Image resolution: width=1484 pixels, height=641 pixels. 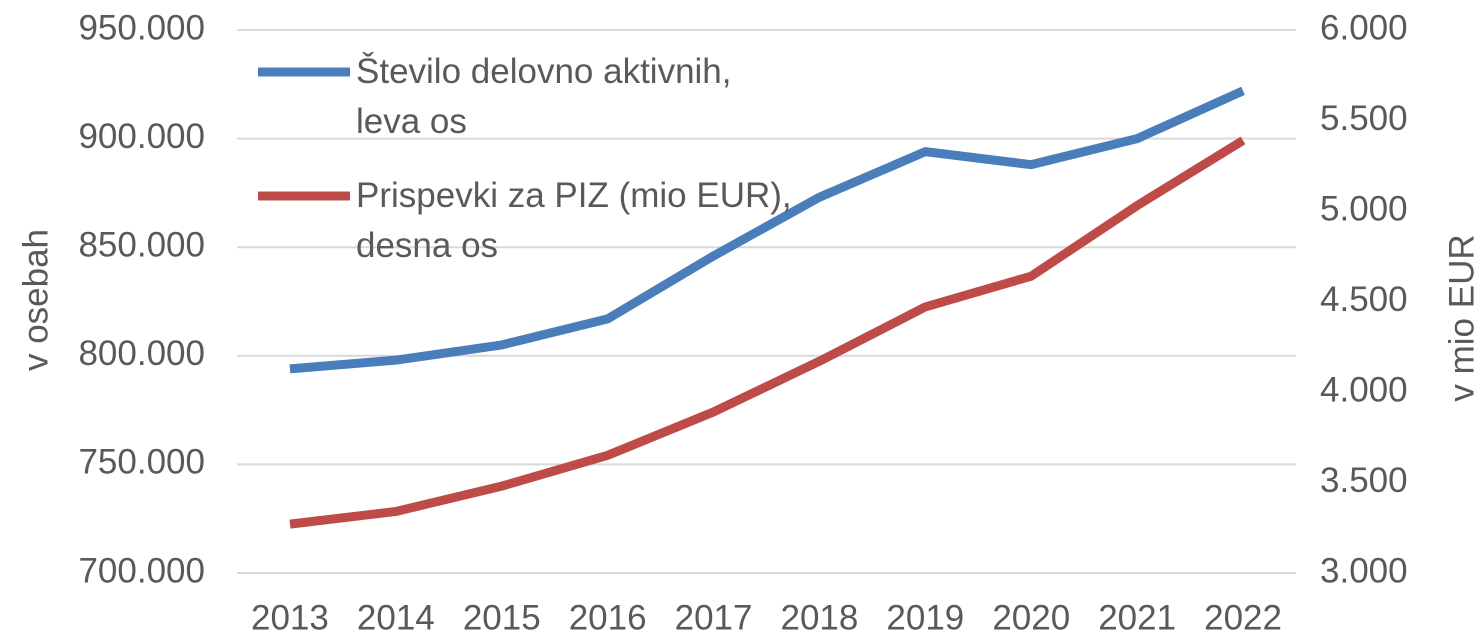 What do you see at coordinates (290, 617) in the screenshot?
I see `x-tick-label: 2013` at bounding box center [290, 617].